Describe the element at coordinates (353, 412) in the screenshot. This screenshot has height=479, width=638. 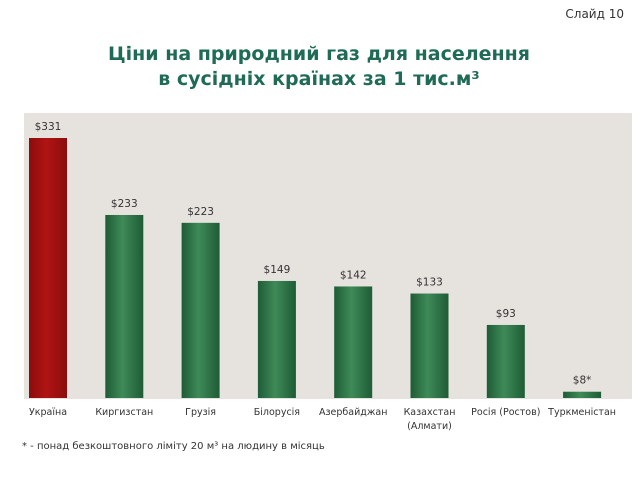
I see `category-label-5: Азербайджан` at that location.